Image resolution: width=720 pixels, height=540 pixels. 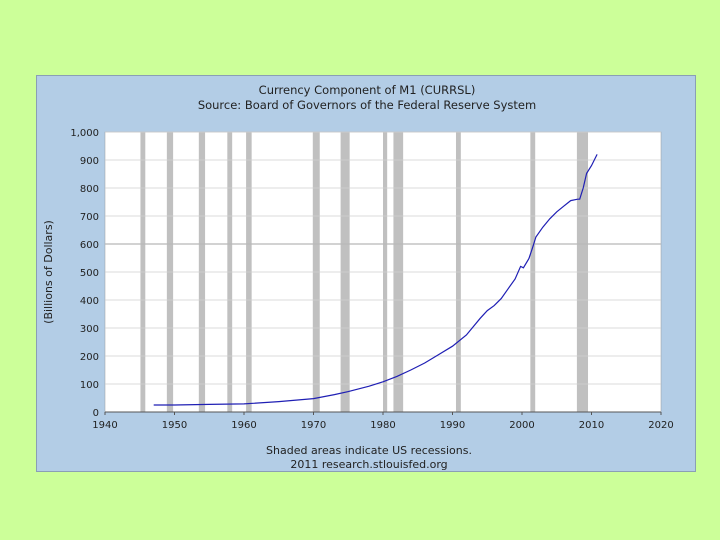 I want to click on y-tick-label: 500, so click(x=89, y=273).